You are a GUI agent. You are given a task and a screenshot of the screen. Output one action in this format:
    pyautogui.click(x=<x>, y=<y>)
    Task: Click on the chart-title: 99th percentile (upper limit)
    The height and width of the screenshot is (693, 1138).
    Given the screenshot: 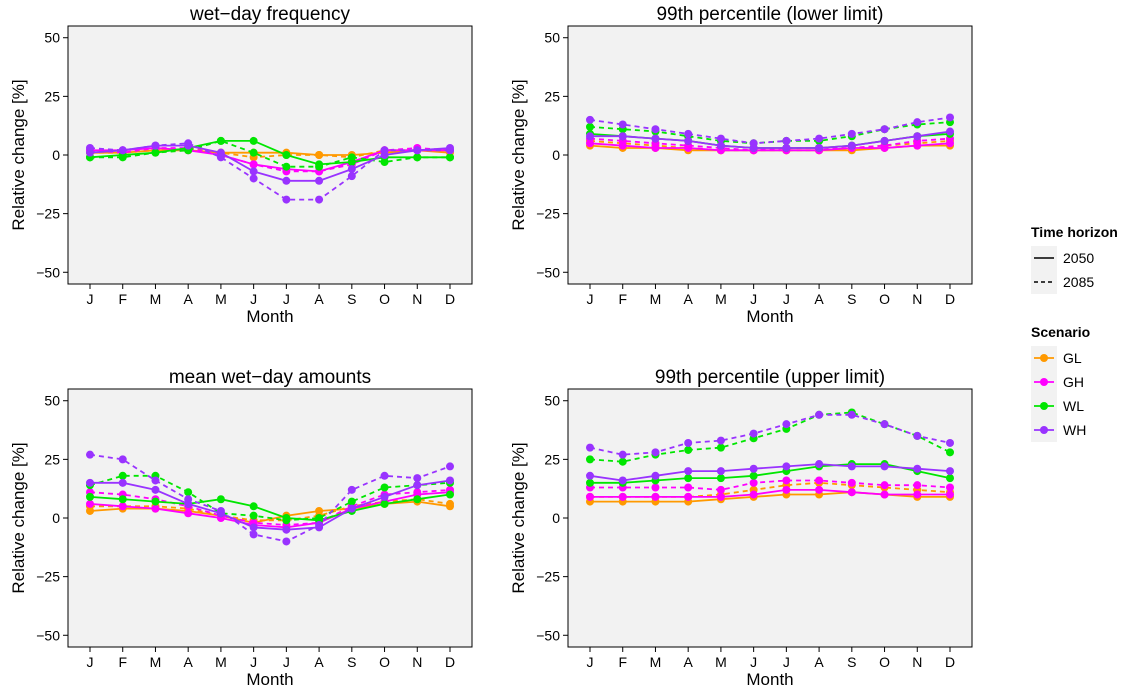 What is the action you would take?
    pyautogui.click(x=770, y=377)
    